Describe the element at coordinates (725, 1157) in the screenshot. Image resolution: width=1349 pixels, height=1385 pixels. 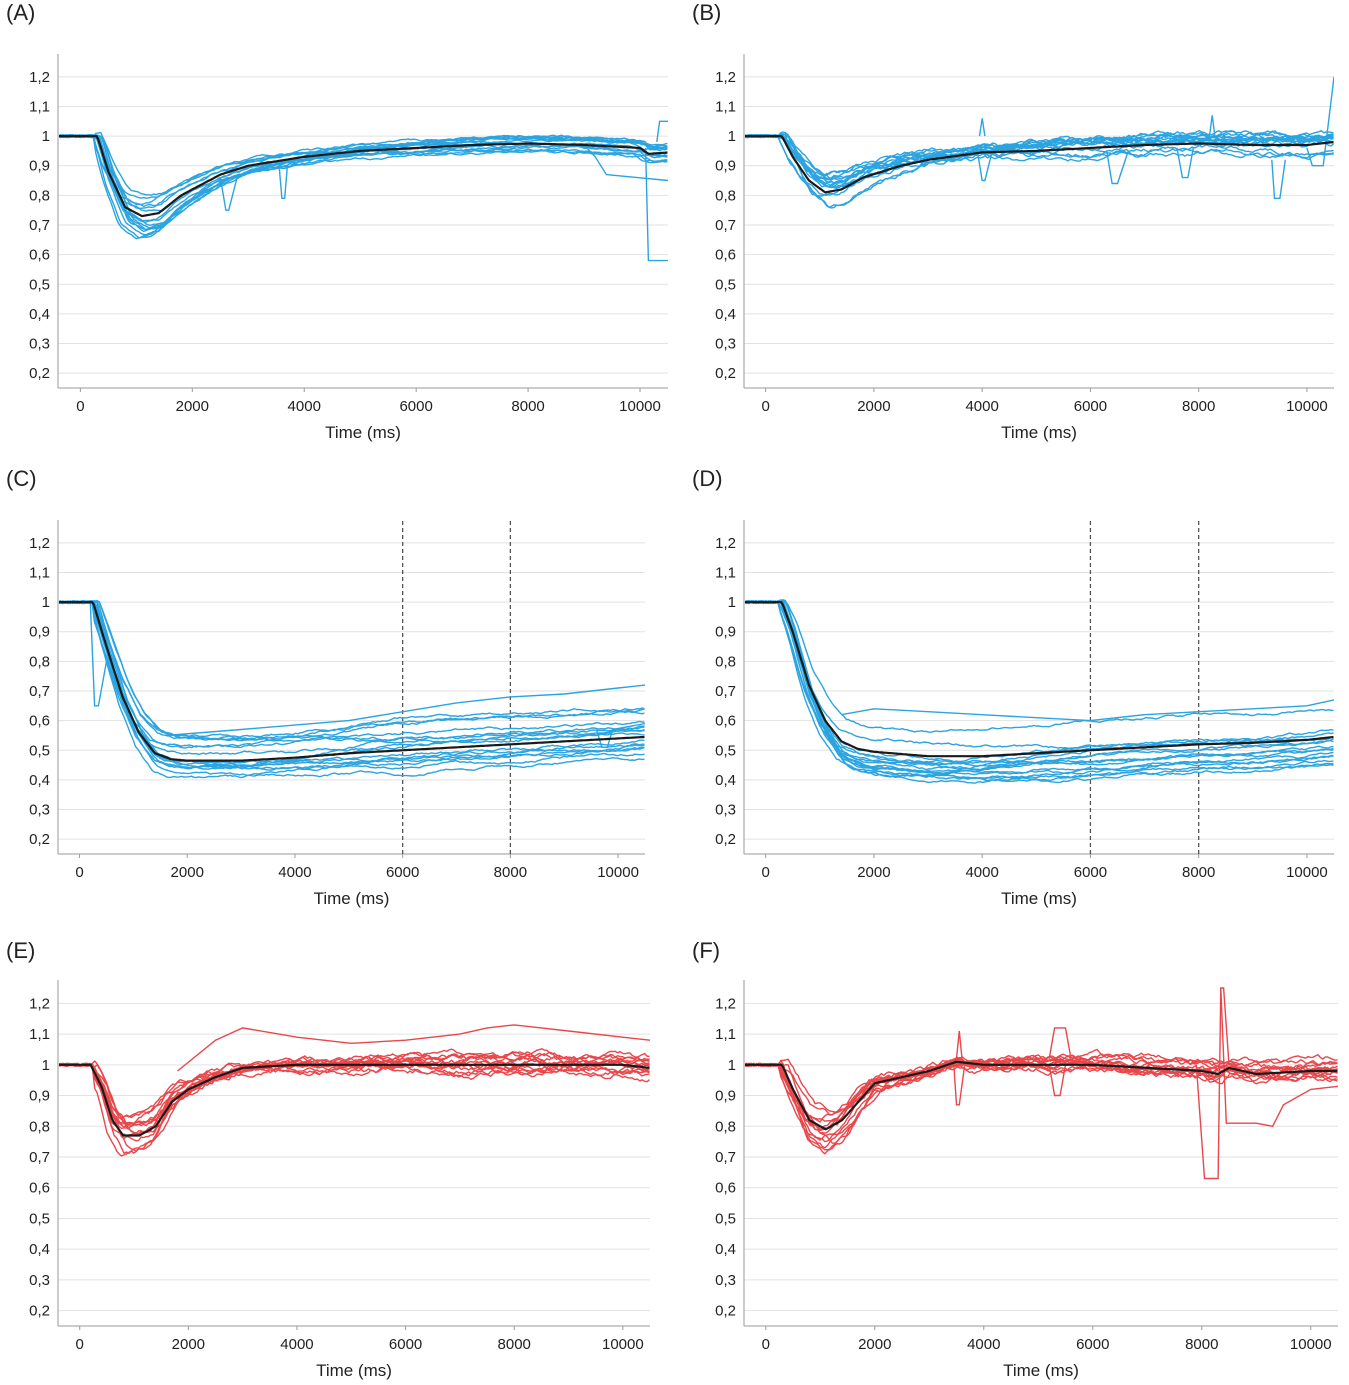
I see `y-tick-label: 0,7` at that location.